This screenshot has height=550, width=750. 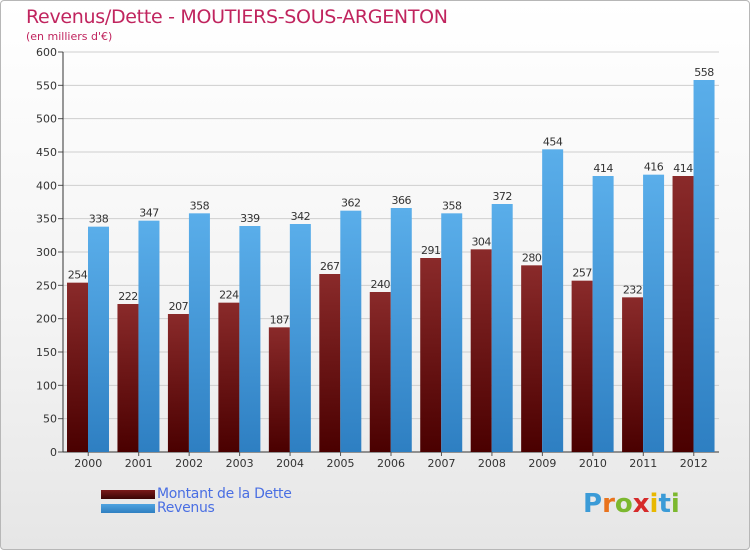 I want to click on y-tick-label: 200, so click(x=46, y=319).